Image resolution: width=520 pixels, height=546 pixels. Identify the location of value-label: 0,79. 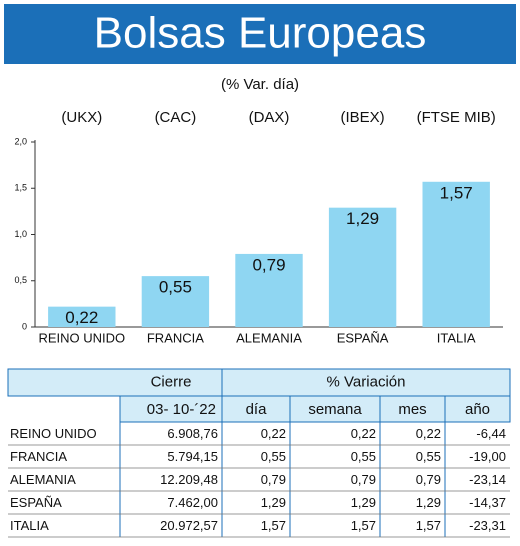
(268, 264).